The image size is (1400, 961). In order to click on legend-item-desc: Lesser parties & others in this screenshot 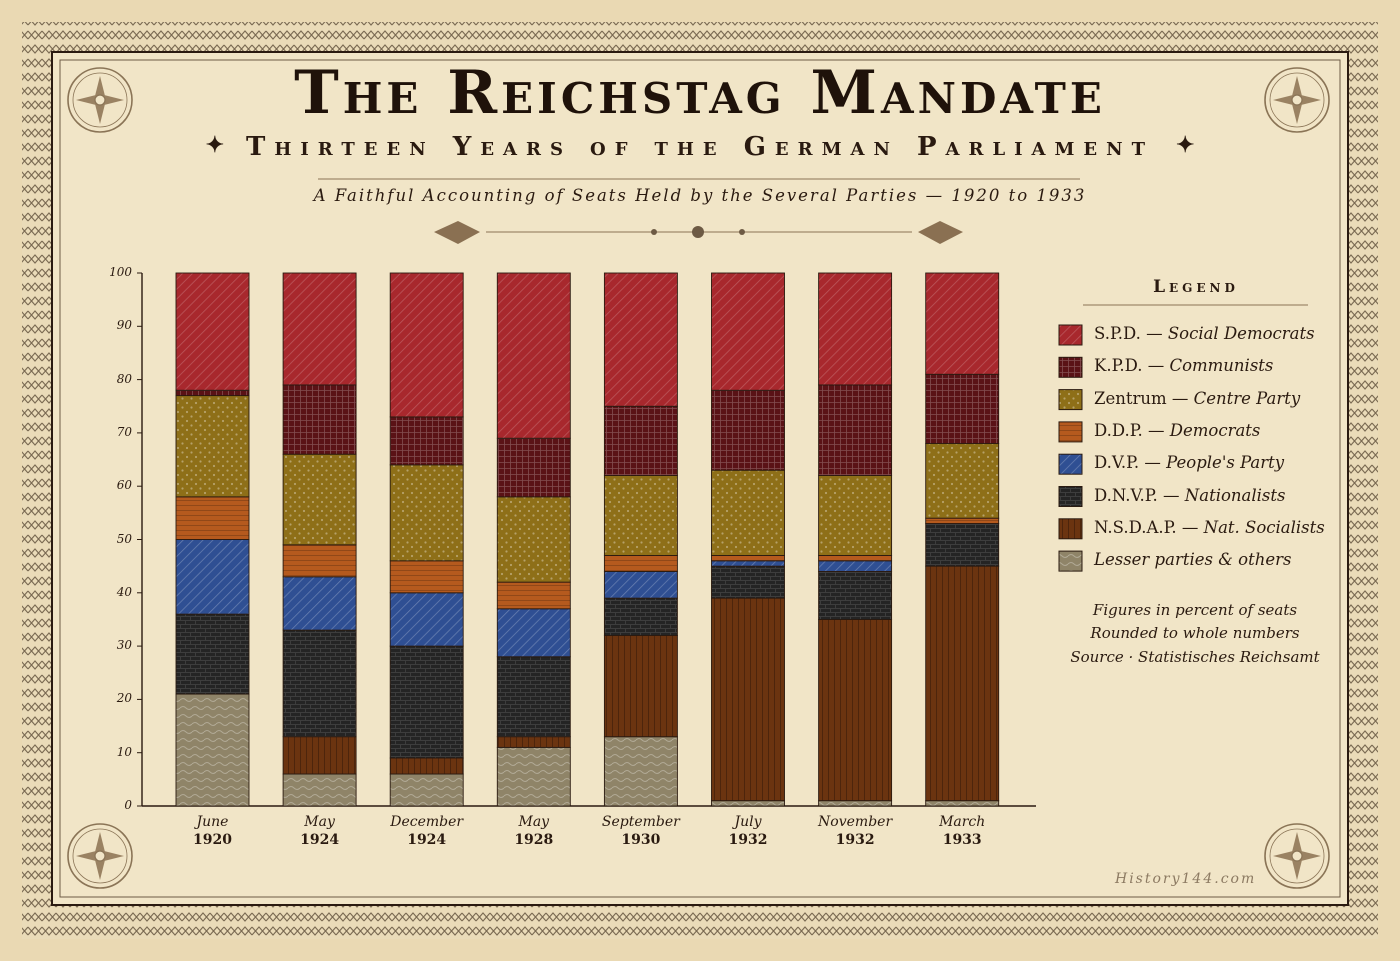, I will do `click(1193, 560)`.